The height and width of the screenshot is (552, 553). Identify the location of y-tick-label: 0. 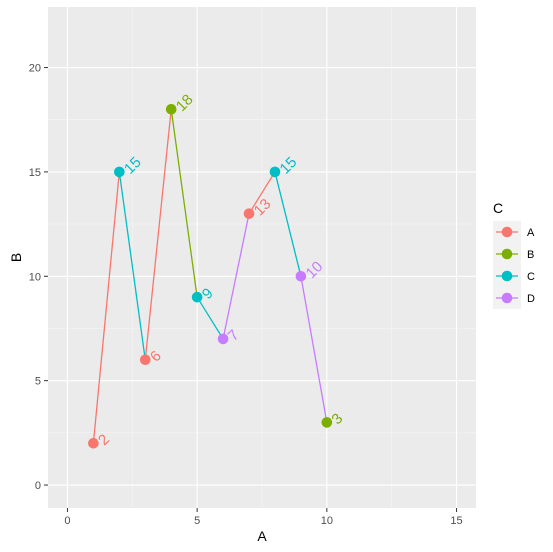
(38, 486).